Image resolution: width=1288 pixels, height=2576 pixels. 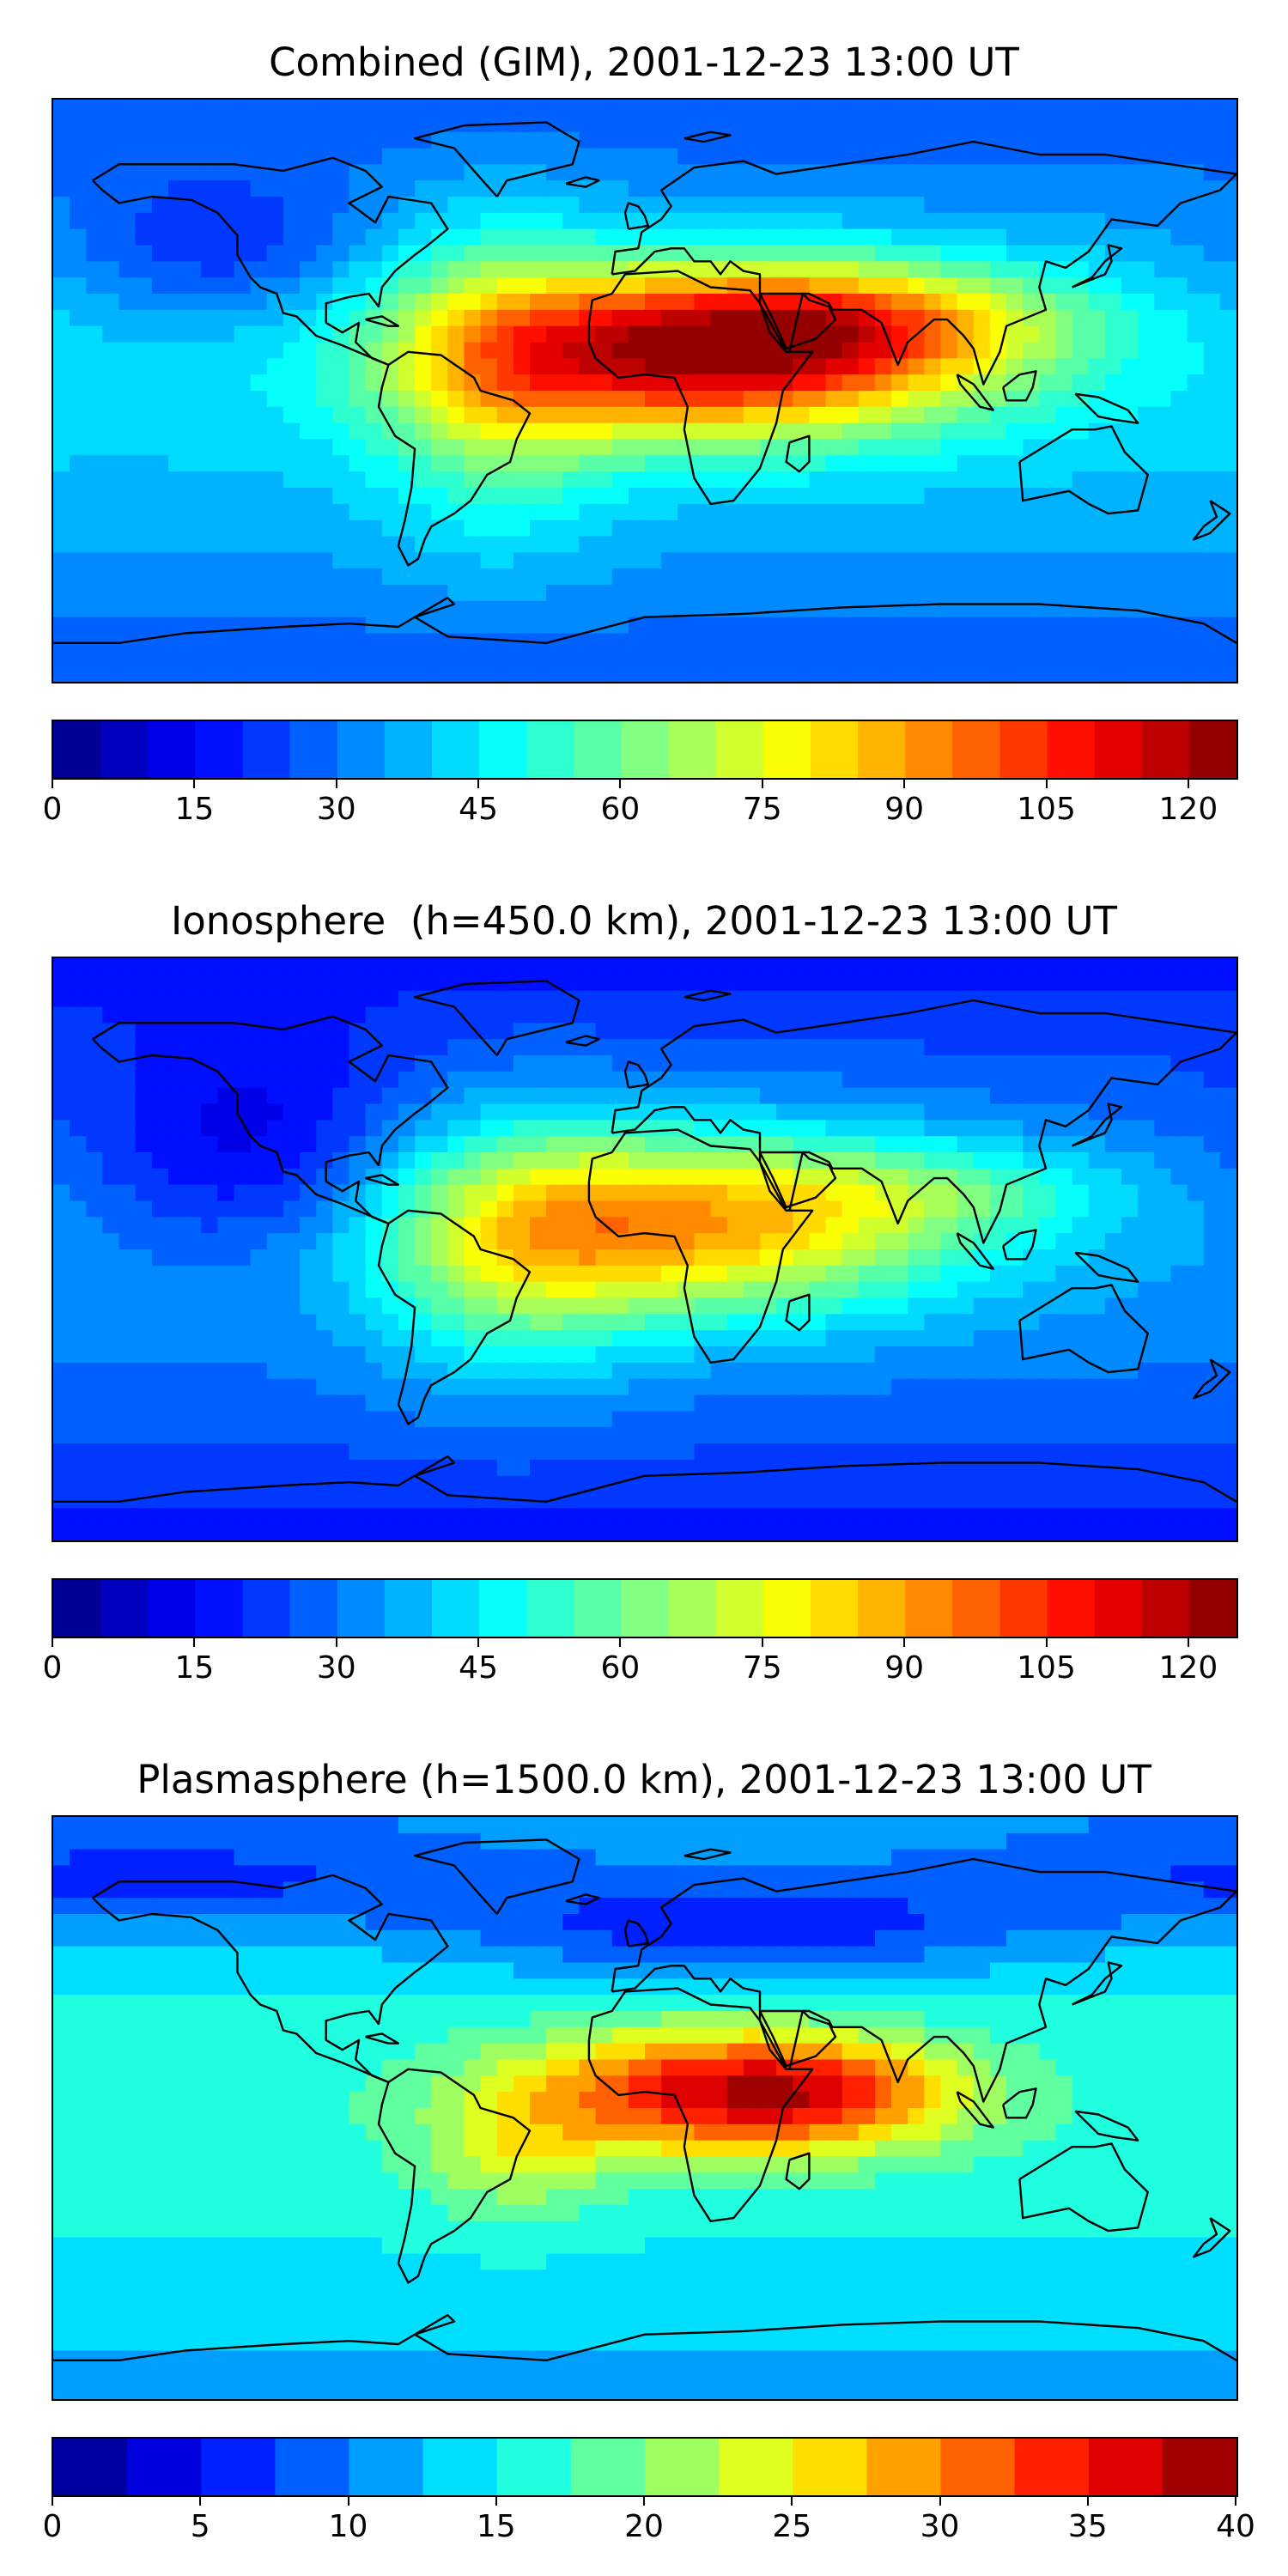 What do you see at coordinates (645, 1608) in the screenshot?
I see `panel-2-colorbar` at bounding box center [645, 1608].